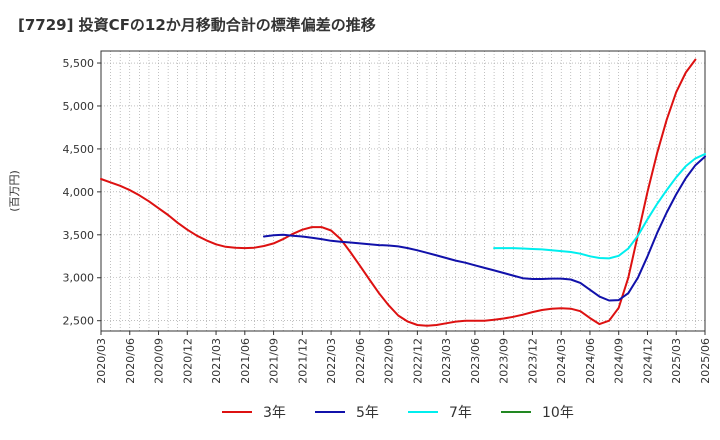 This screenshot has height=440, width=720. I want to click on legend: 3年 5年 7年 10年, so click(398, 413).